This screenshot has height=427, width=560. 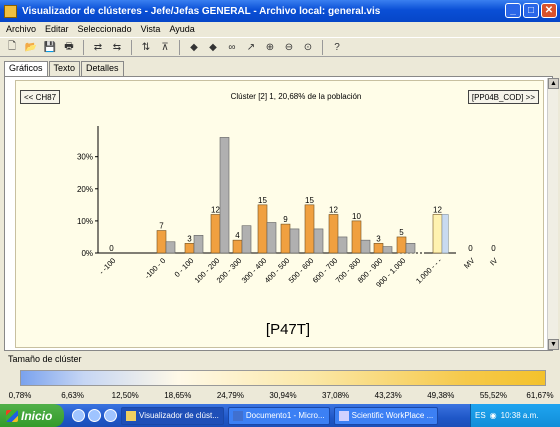 I want to click on size-tick-label: 61,67%, so click(x=540, y=395).